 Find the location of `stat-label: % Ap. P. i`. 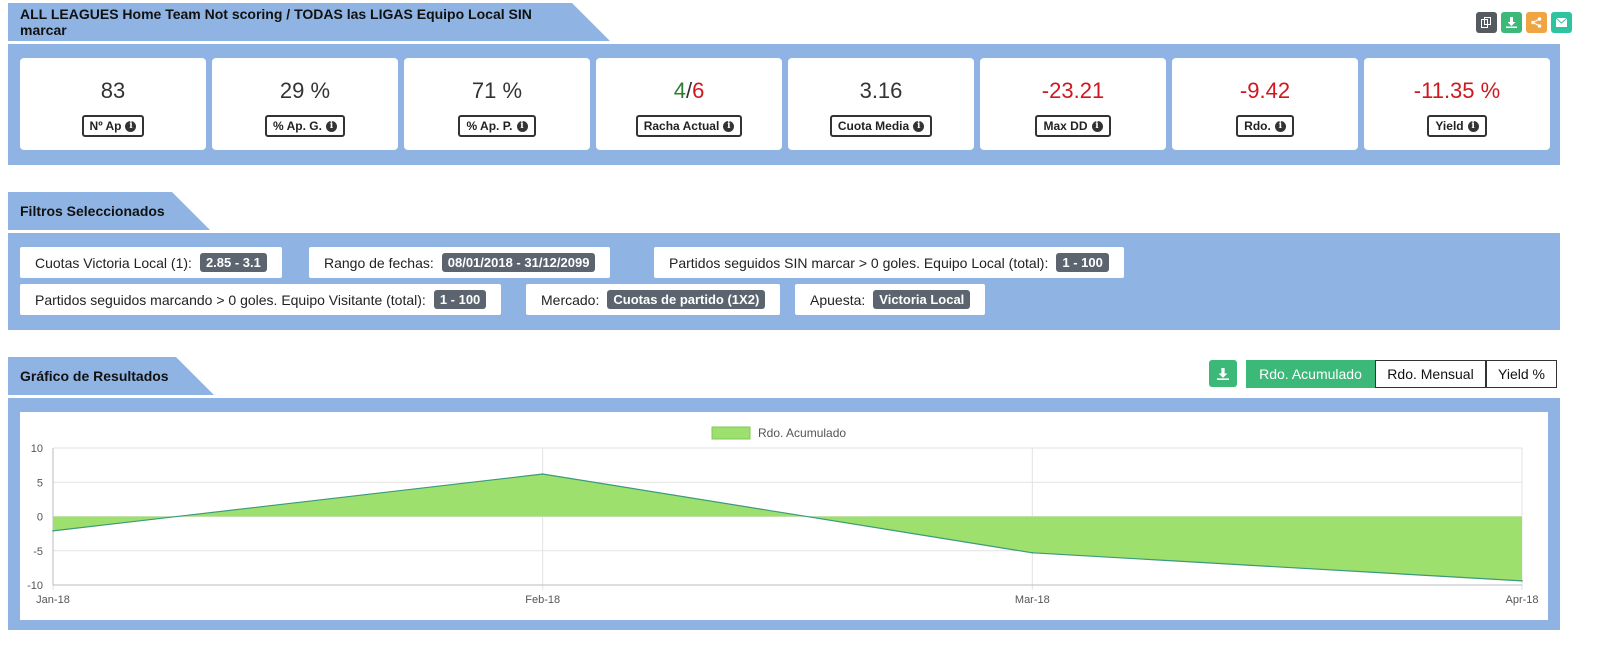

stat-label: % Ap. P. i is located at coordinates (497, 126).